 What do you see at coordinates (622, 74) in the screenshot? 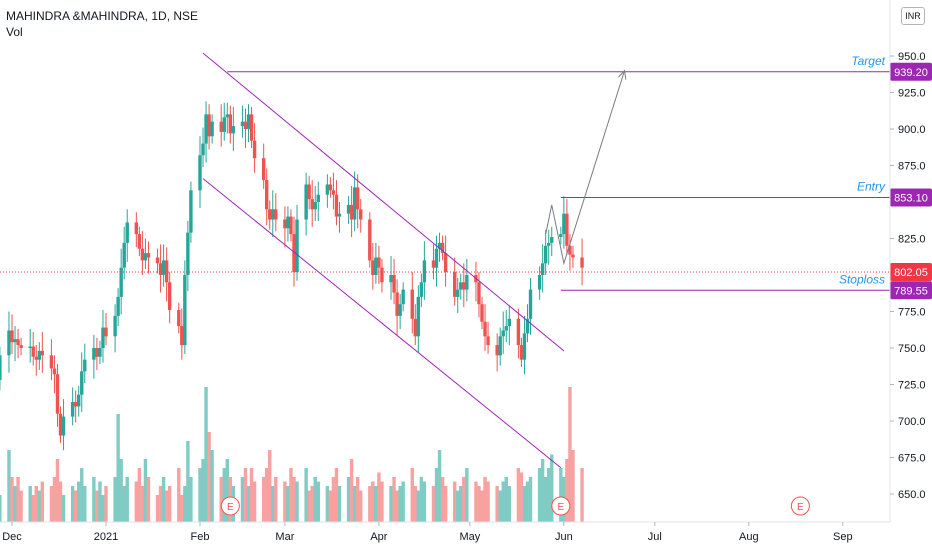
I see `projection-arrowhead` at bounding box center [622, 74].